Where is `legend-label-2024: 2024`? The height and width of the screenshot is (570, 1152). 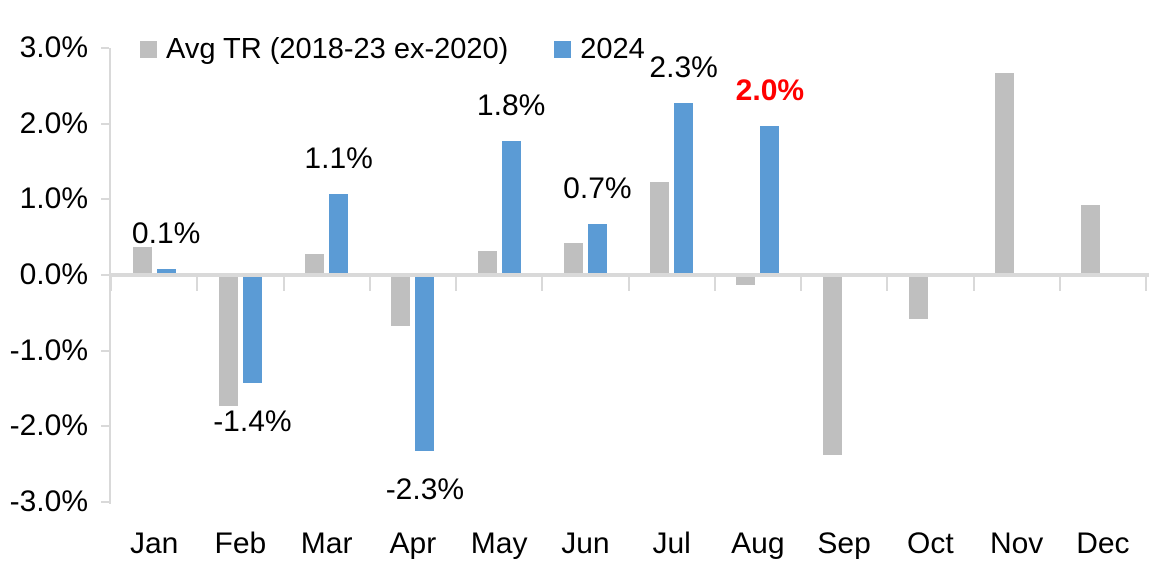
legend-label-2024: 2024 is located at coordinates (612, 49).